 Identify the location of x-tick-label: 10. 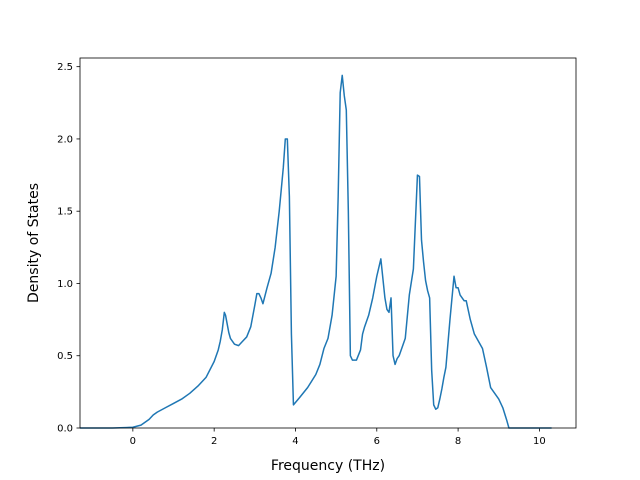
(539, 441).